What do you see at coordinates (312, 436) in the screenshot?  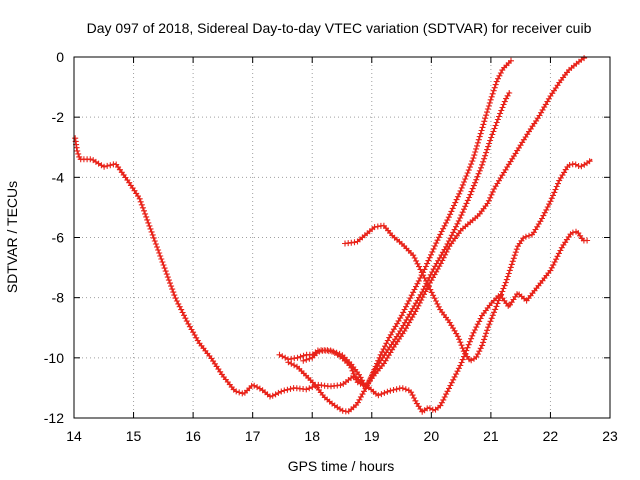 I see `x-tick-label: 18` at bounding box center [312, 436].